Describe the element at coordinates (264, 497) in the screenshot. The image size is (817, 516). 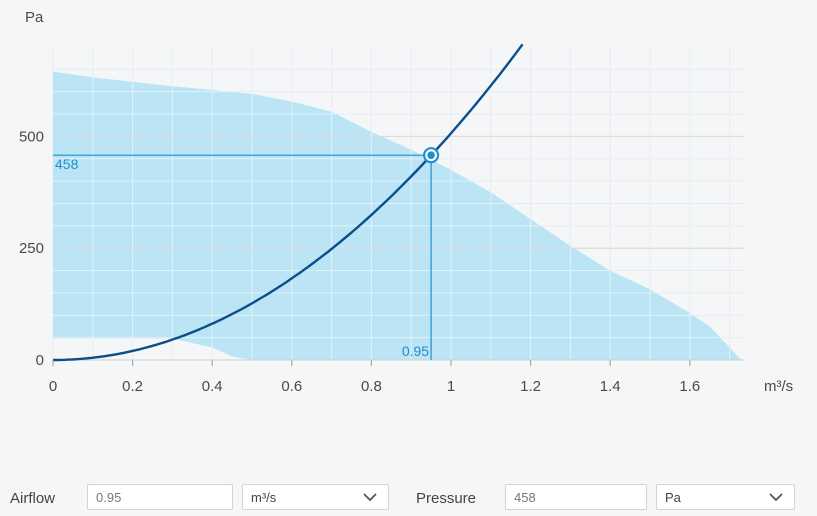
I see `airflow-unit-value: m³/s` at that location.